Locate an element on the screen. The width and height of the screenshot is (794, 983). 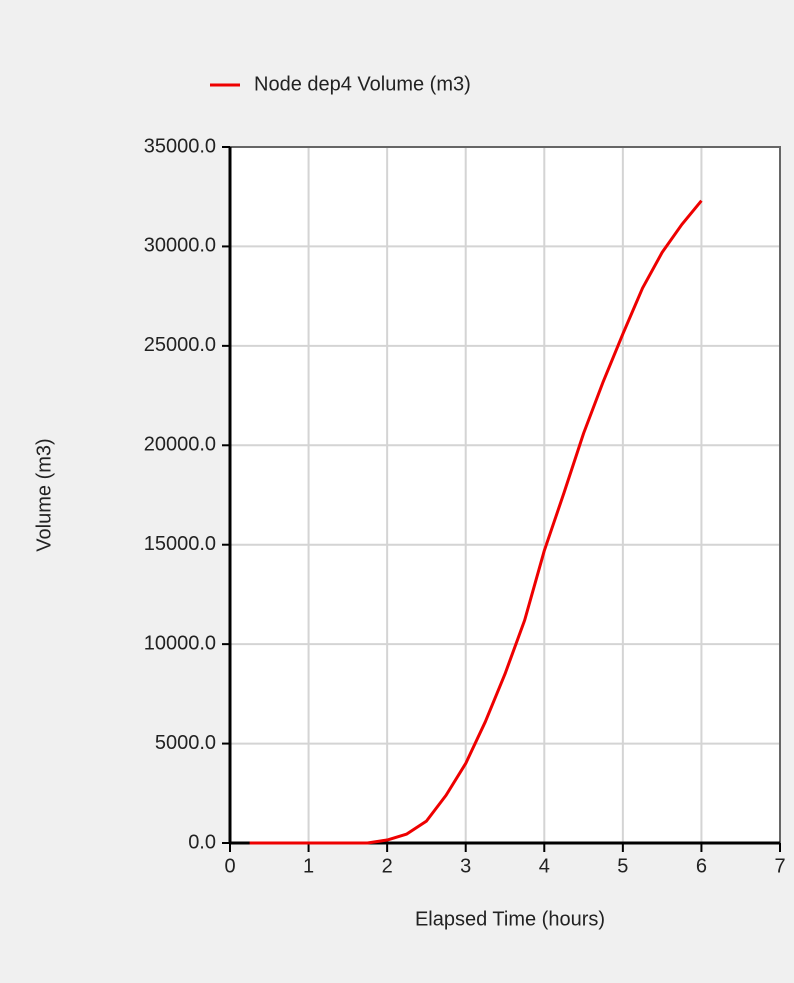
y-tick-label: 10000.0 is located at coordinates (180, 643).